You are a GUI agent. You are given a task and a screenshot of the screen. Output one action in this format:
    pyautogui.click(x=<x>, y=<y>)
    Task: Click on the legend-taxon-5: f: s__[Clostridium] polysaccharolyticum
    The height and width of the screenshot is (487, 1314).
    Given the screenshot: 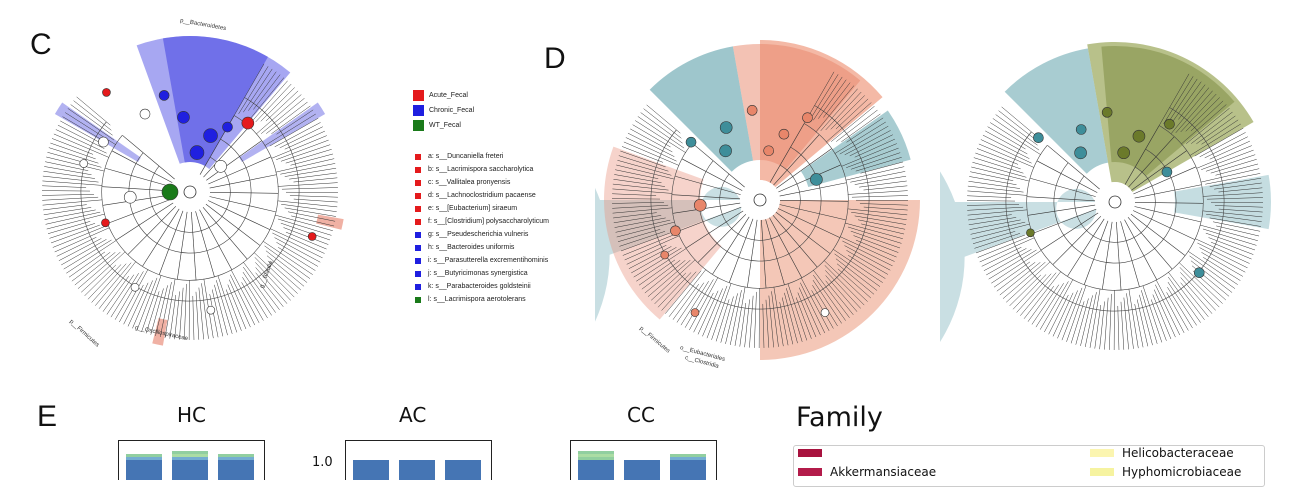 What is the action you would take?
    pyautogui.click(x=482, y=221)
    